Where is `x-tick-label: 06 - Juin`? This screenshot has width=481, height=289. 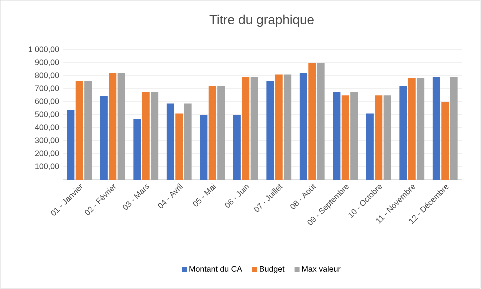 x-tick-label: 06 - Juin is located at coordinates (237, 196).